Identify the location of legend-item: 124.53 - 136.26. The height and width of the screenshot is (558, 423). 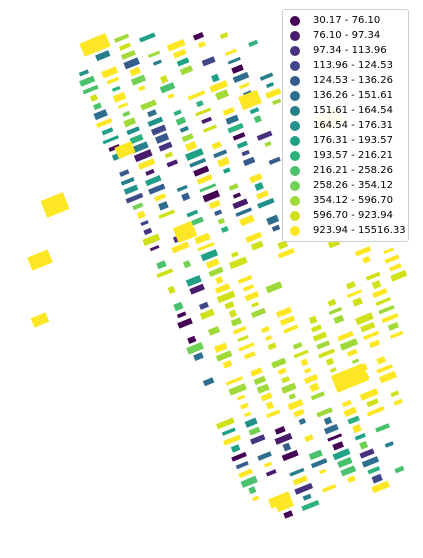
(345, 80).